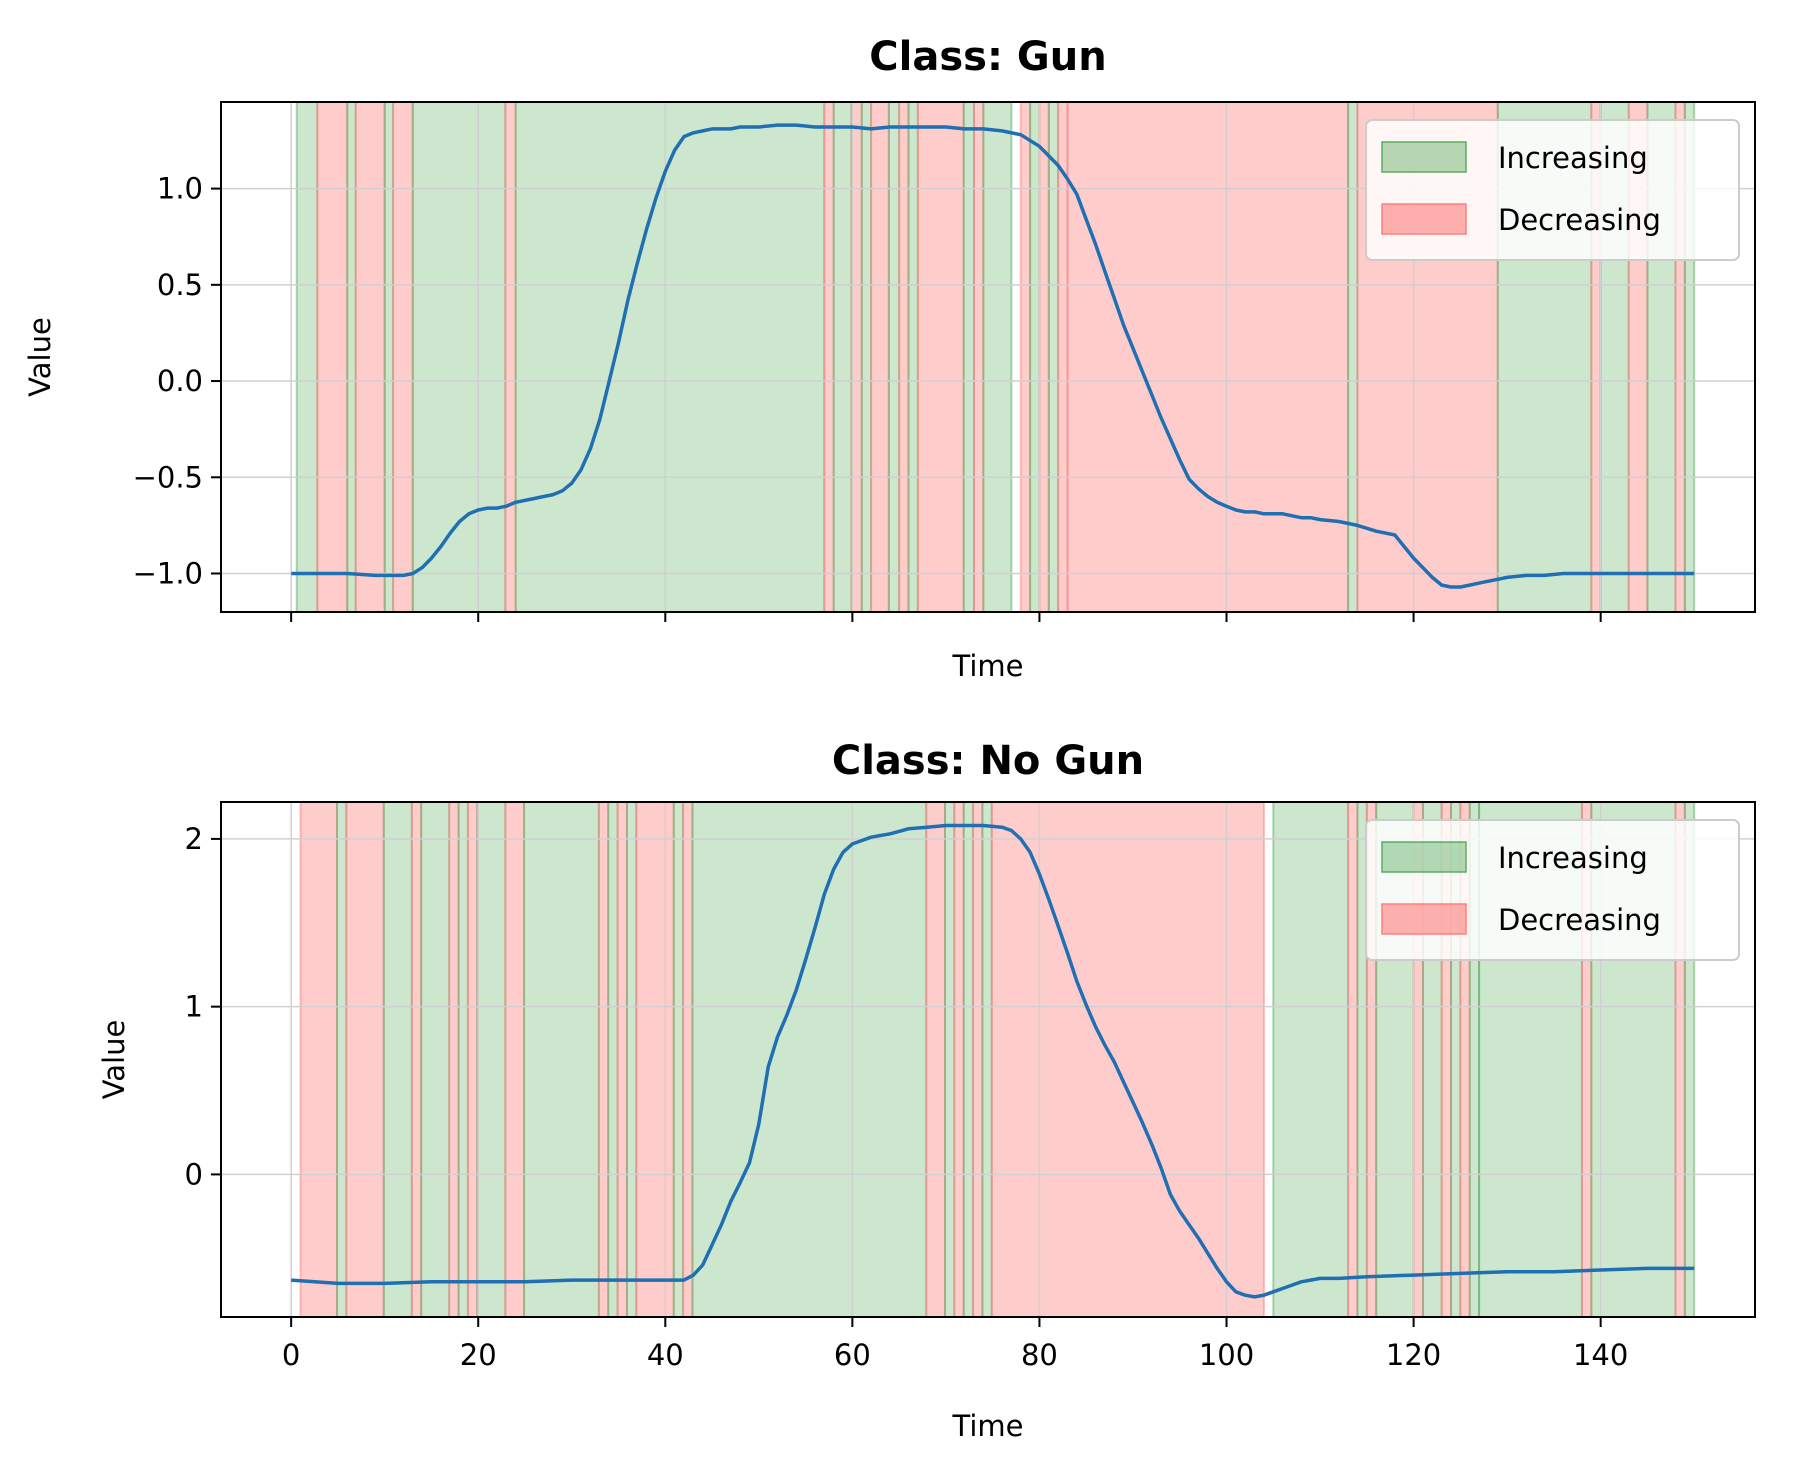 This screenshot has width=1809, height=1470. What do you see at coordinates (168, 477) in the screenshot?
I see `y-tick-label: −0.5` at bounding box center [168, 477].